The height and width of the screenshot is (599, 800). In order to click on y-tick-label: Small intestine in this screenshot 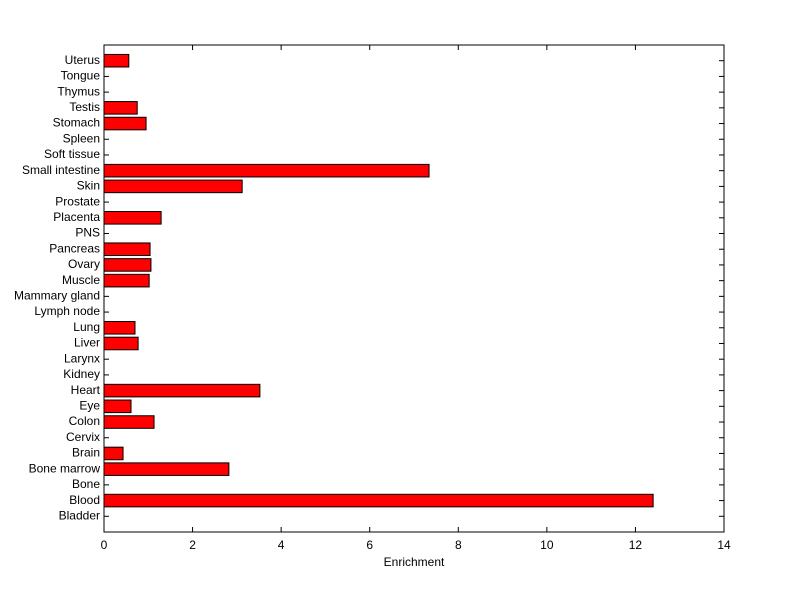, I will do `click(61, 170)`.